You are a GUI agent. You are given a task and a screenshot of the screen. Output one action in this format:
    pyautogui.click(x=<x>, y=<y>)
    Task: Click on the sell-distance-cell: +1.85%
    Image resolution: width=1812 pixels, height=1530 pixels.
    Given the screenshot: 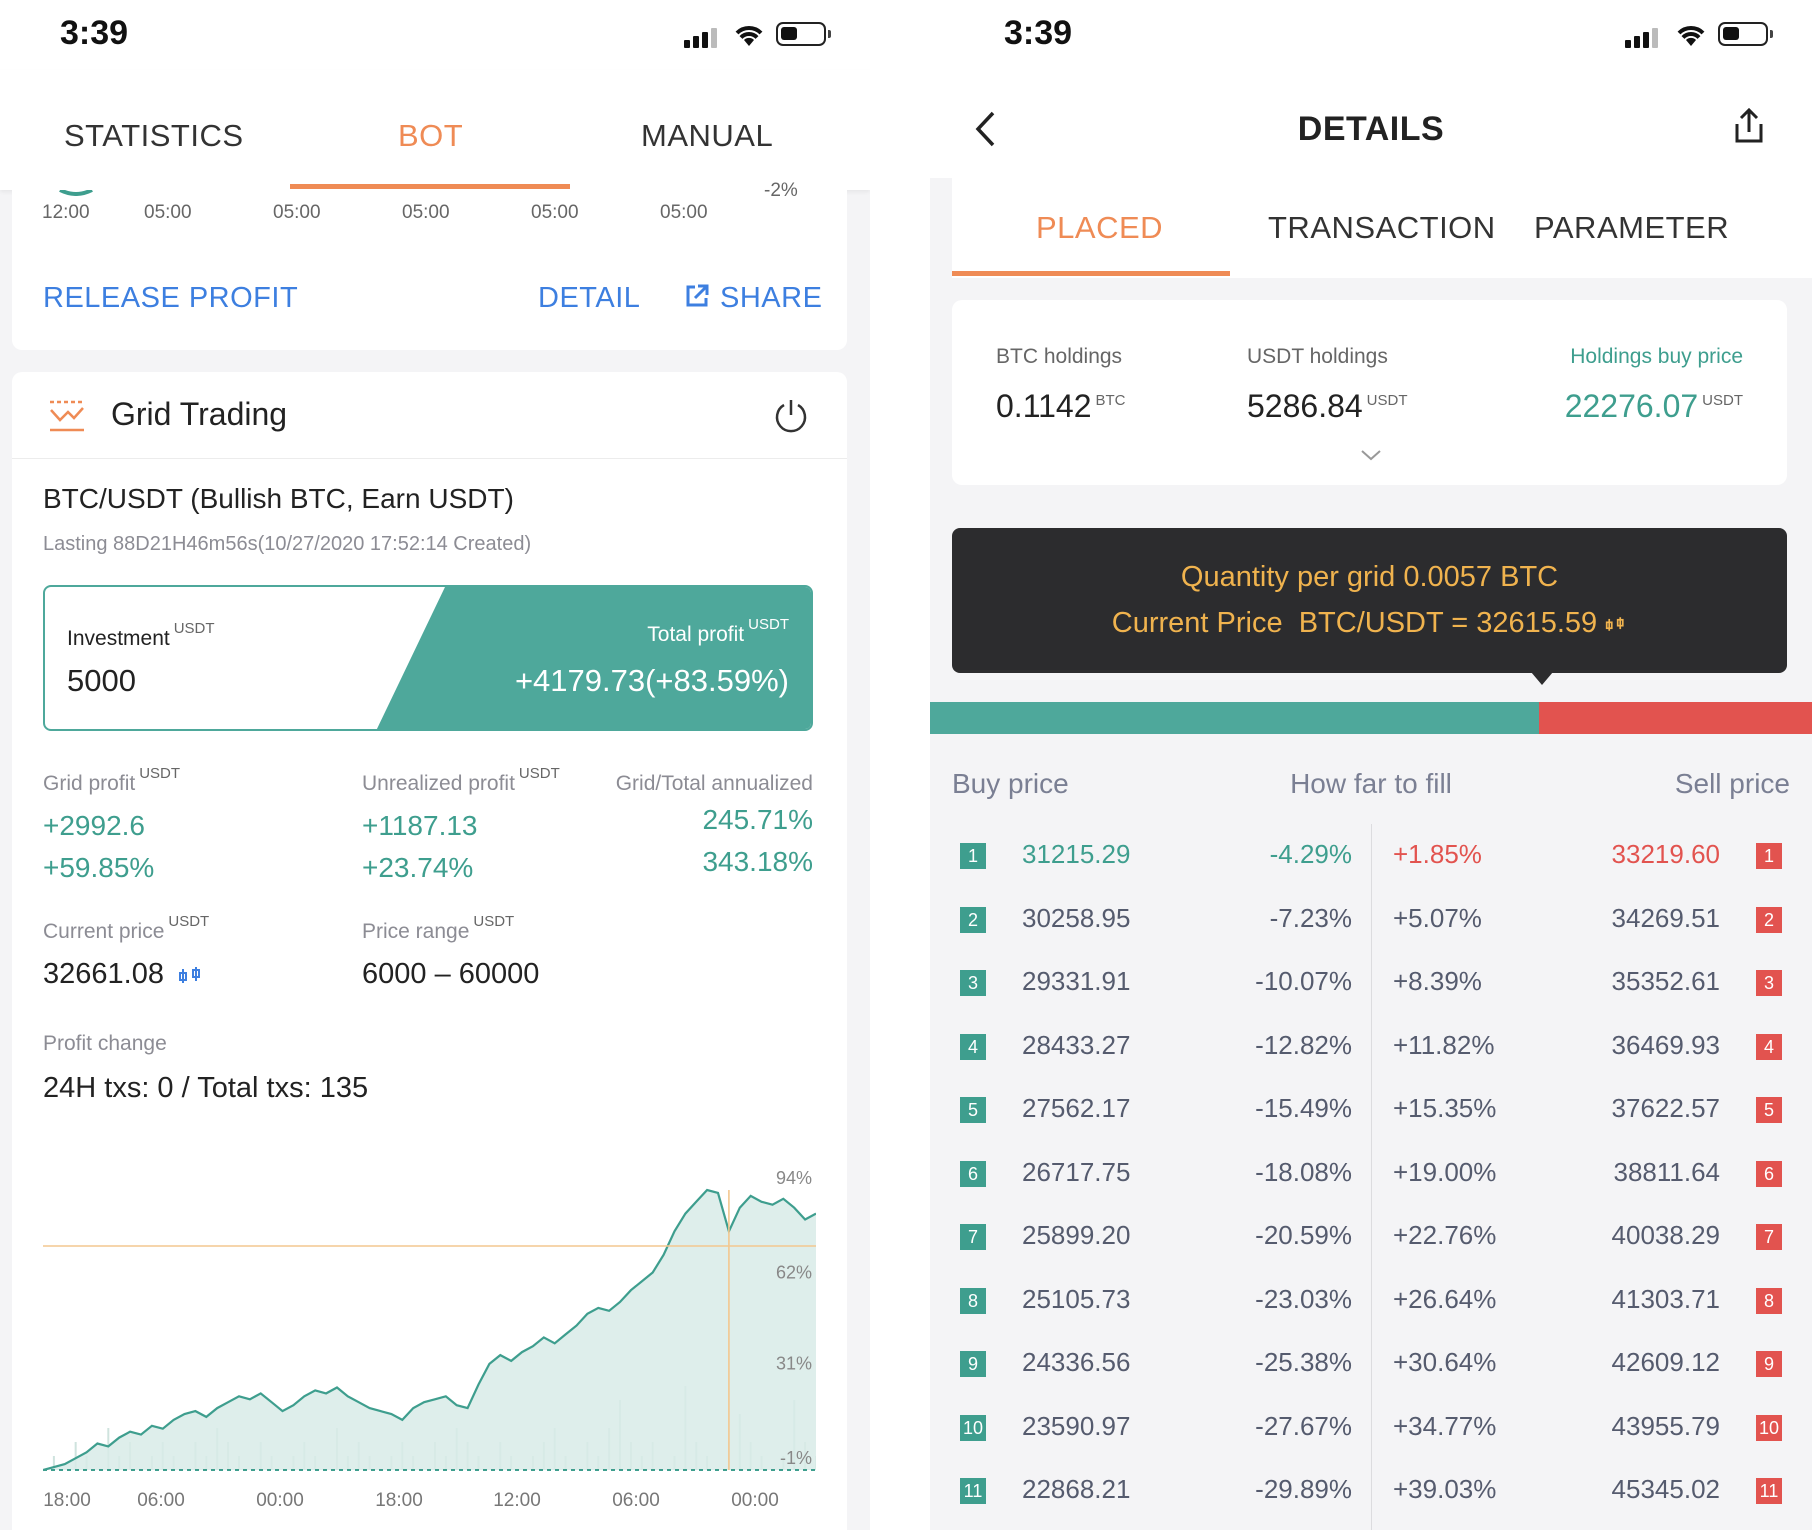 What is the action you would take?
    pyautogui.click(x=1437, y=854)
    